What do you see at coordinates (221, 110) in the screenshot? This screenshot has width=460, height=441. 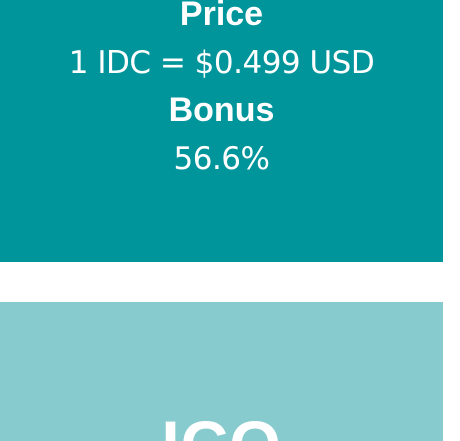 I see `bonus-label: Bonus` at bounding box center [221, 110].